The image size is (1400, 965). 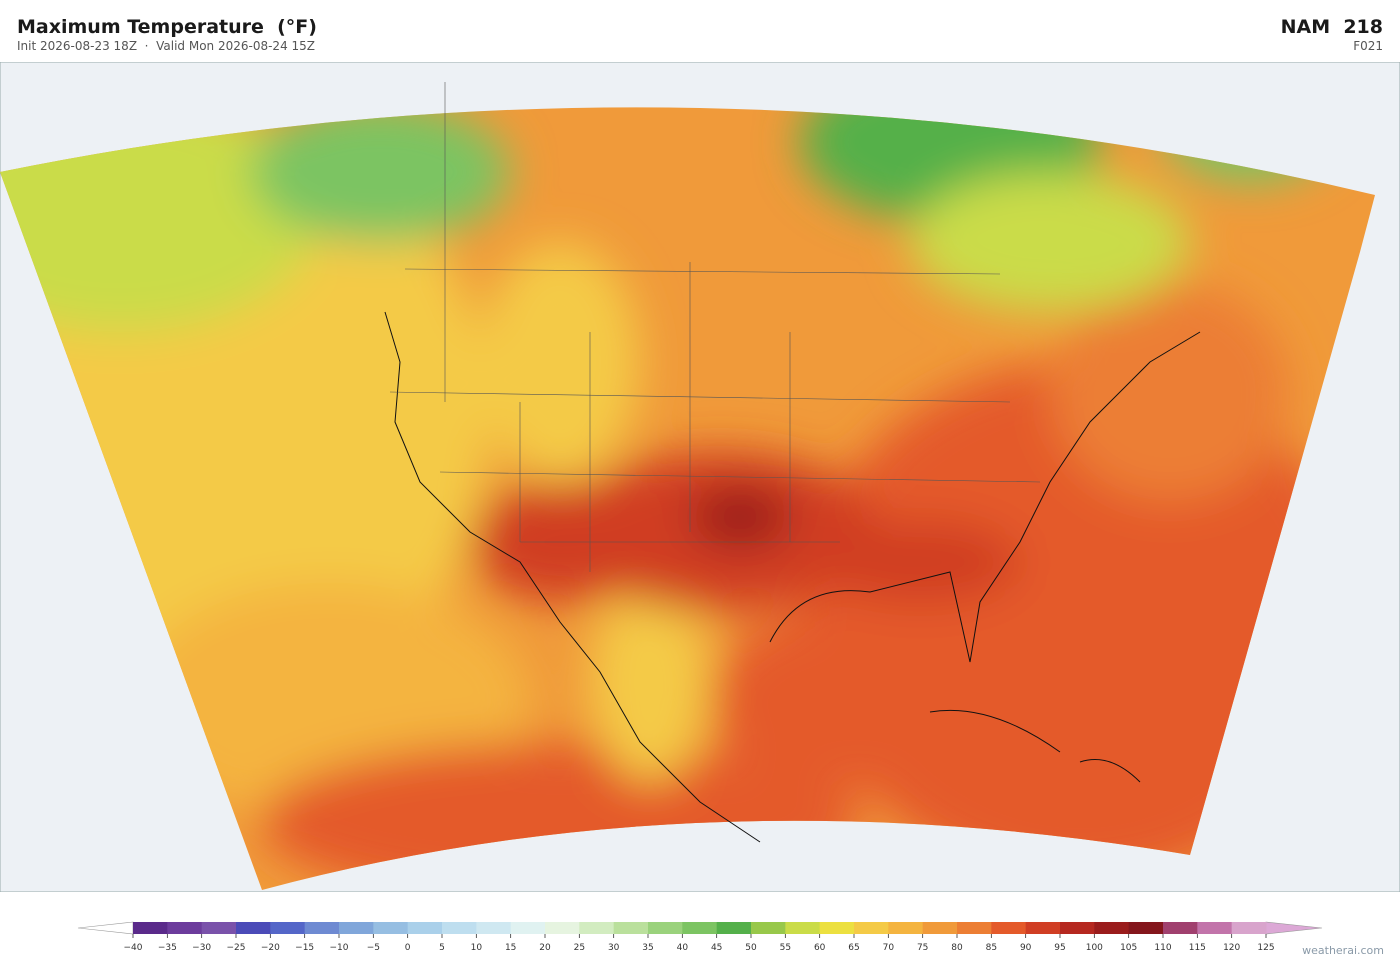 I want to click on forecast-hour: F021, so click(x=1368, y=46).